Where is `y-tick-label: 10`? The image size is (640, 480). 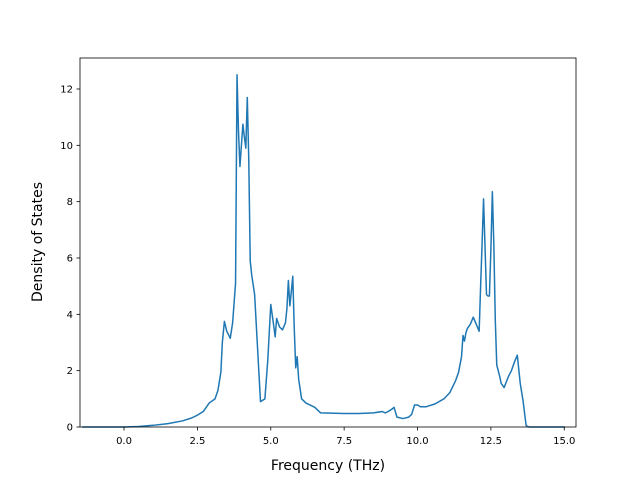 y-tick-label: 10 is located at coordinates (66, 146).